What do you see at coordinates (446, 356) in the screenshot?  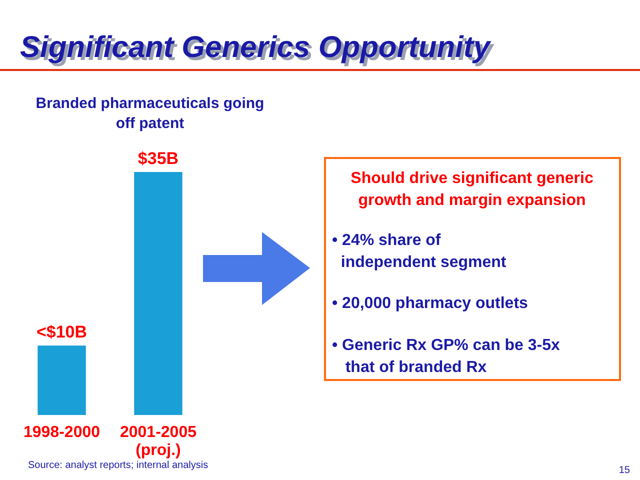 I see `text: • Generic Rx GP% can be 3-5x that of branded Rx` at bounding box center [446, 356].